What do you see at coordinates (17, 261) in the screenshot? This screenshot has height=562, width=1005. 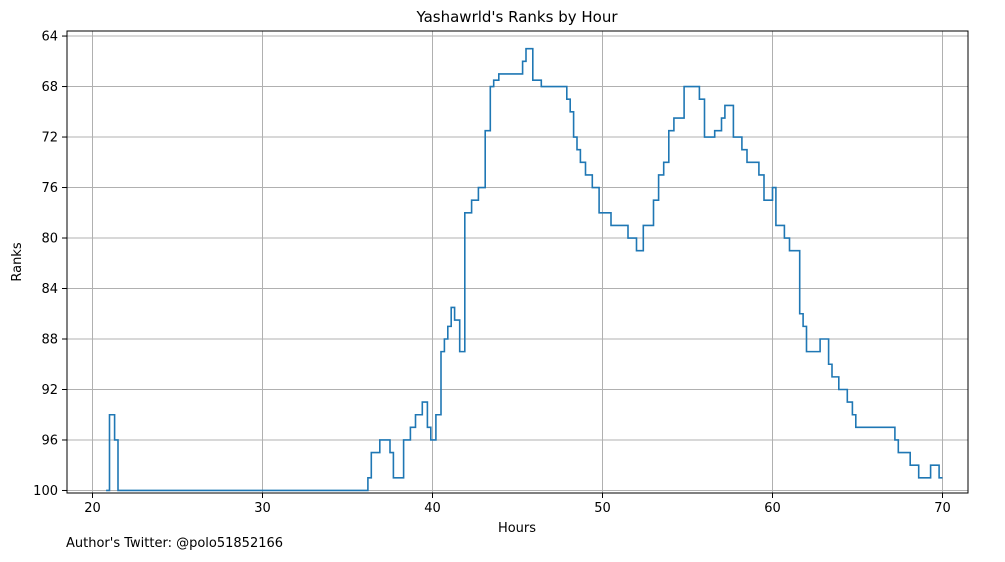 I see `y-axis-label: Ranks` at bounding box center [17, 261].